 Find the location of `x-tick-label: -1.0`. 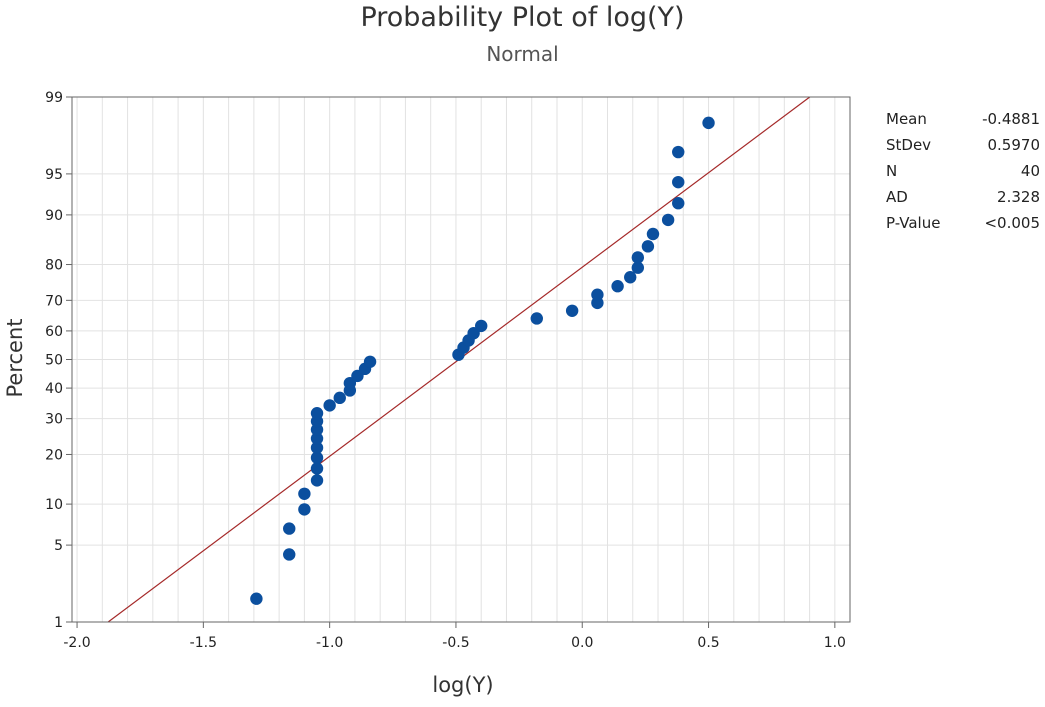

x-tick-label: -1.0 is located at coordinates (329, 643).